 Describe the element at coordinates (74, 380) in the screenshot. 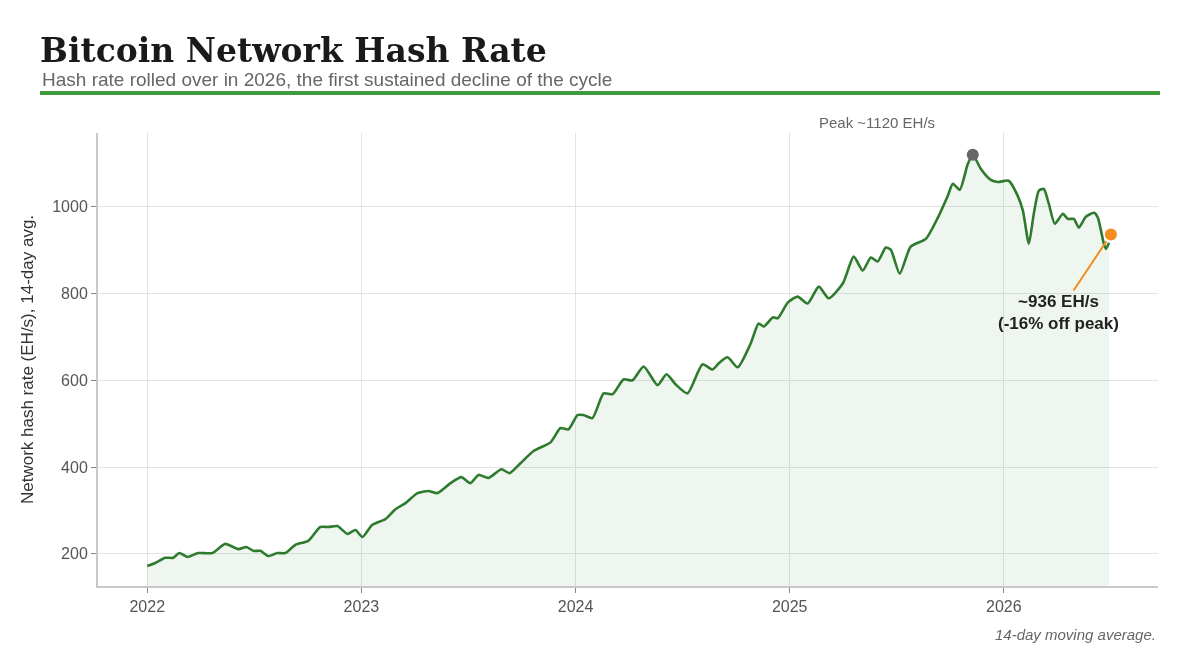

I see `y-tick-label: 600` at that location.